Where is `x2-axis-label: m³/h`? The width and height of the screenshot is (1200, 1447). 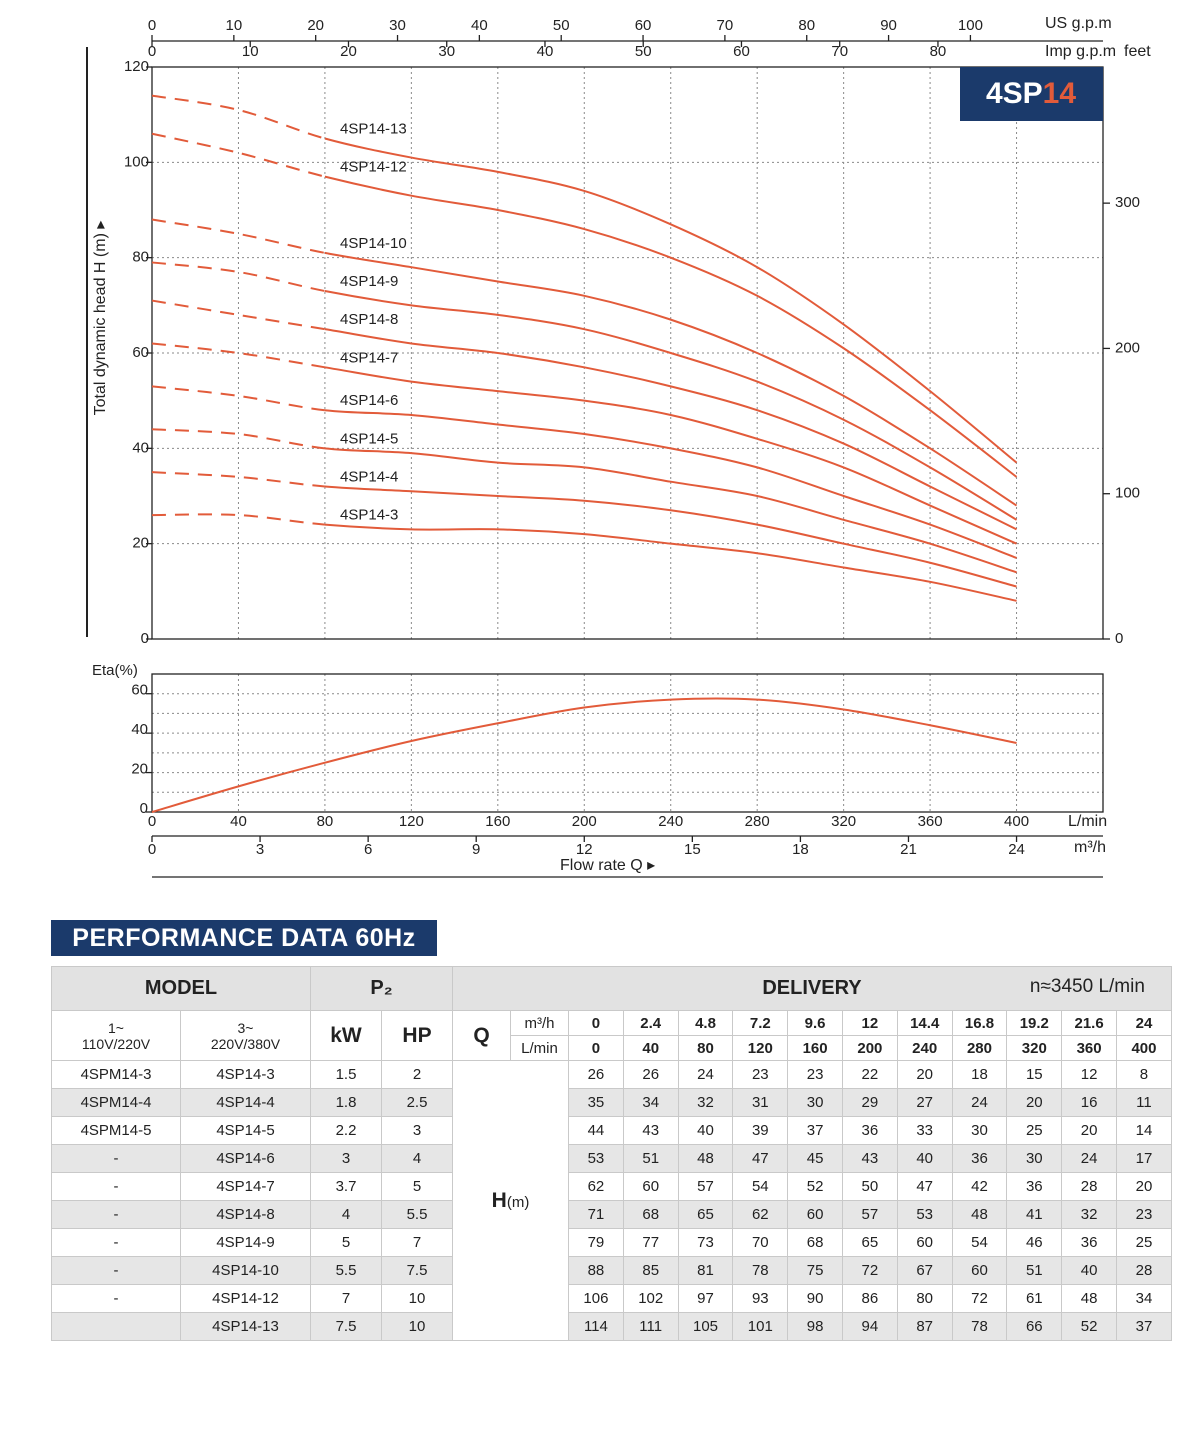 x2-axis-label: m³/h is located at coordinates (1090, 847).